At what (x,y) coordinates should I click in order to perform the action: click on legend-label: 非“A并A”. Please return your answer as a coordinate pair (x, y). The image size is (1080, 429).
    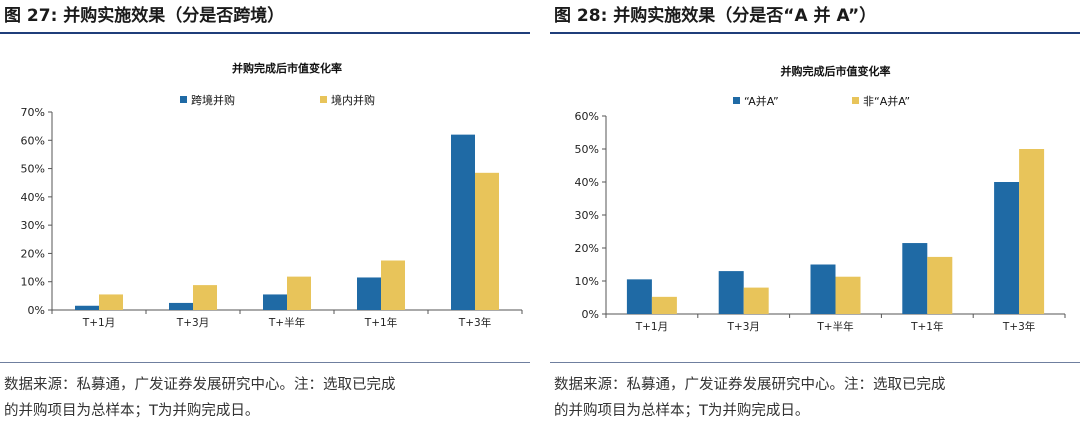
    Looking at the image, I should click on (886, 101).